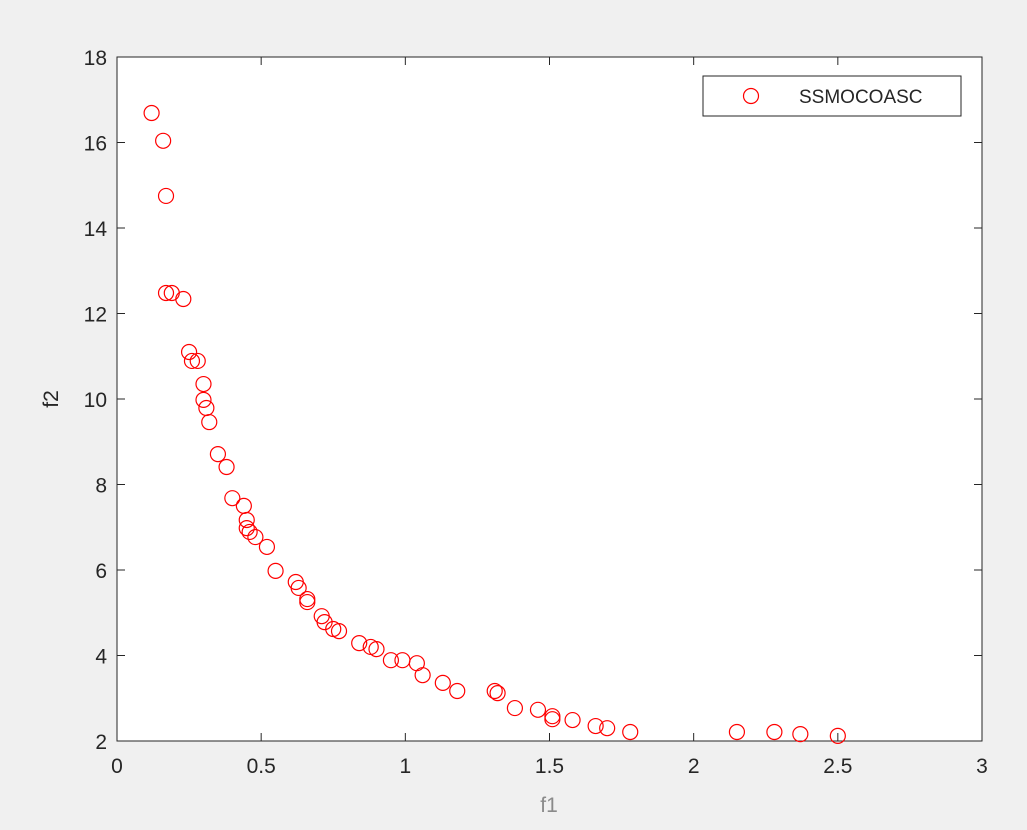 Image resolution: width=1027 pixels, height=830 pixels. What do you see at coordinates (95, 58) in the screenshot?
I see `y-tick-label: 18` at bounding box center [95, 58].